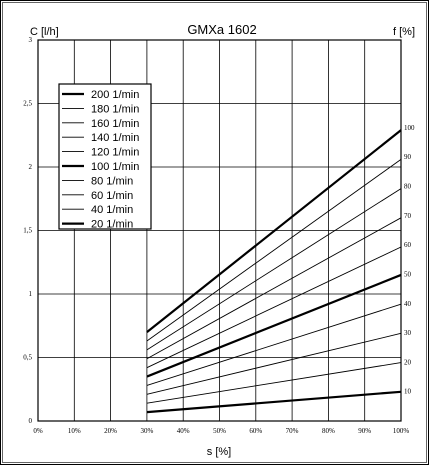 The image size is (429, 465). Describe the element at coordinates (146, 431) in the screenshot. I see `x-tick-label: 30%` at that location.